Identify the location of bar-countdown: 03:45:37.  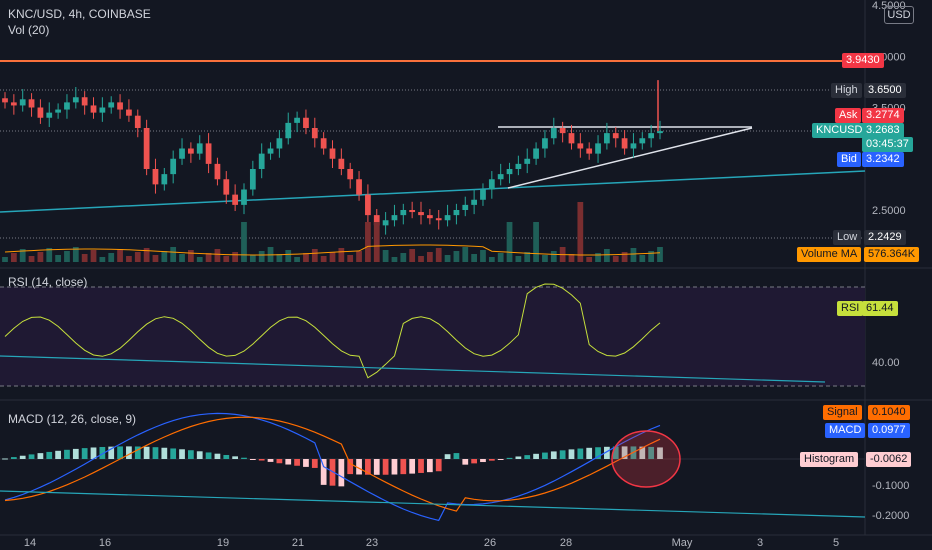
(887, 144).